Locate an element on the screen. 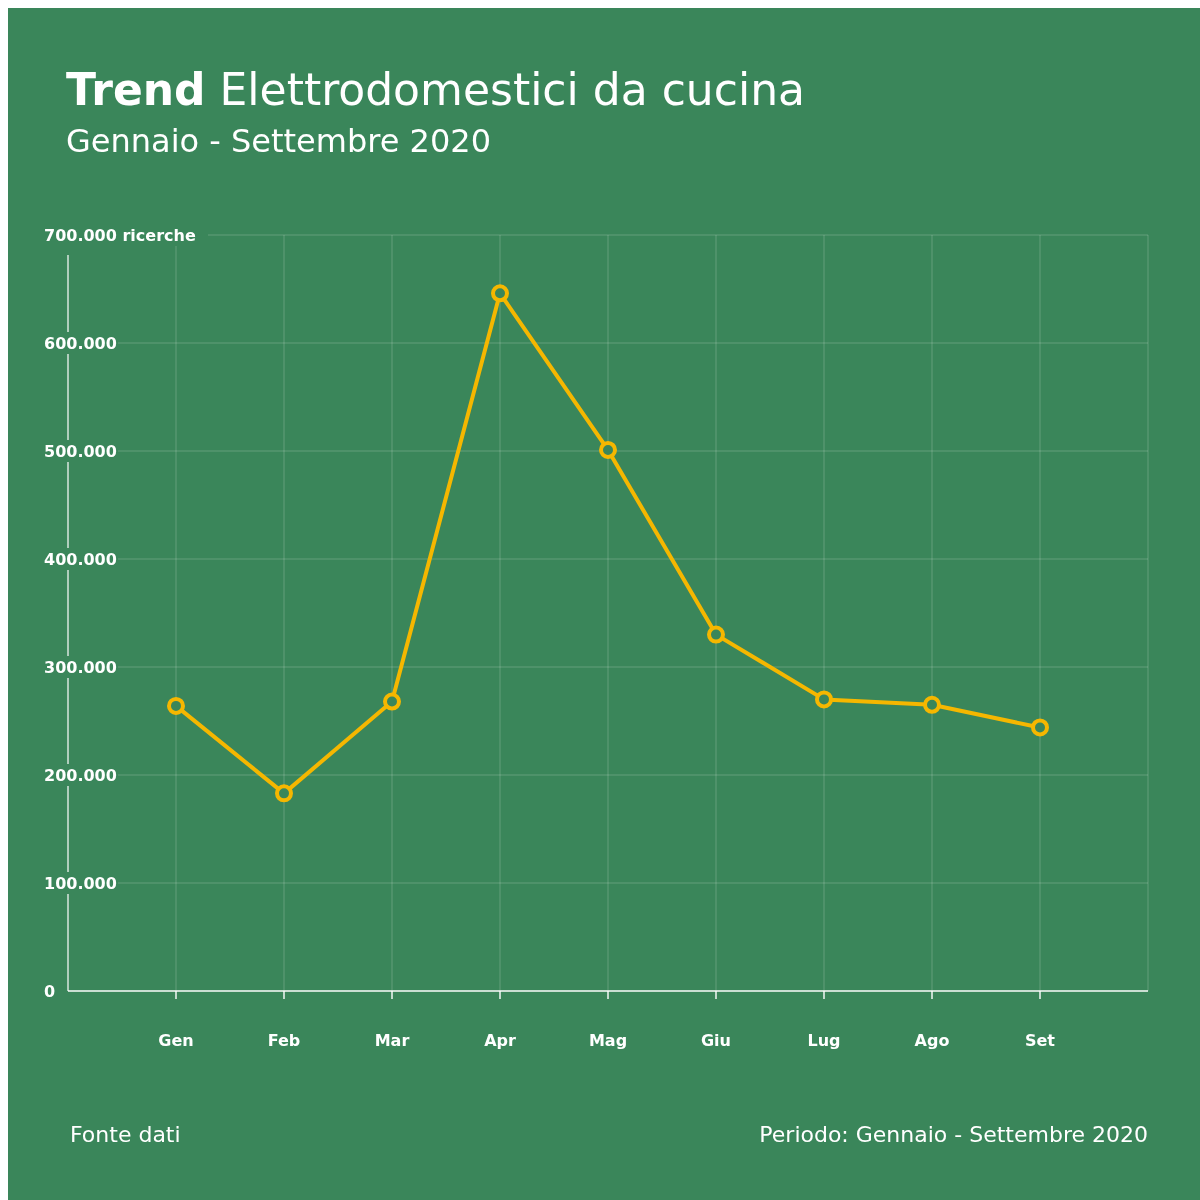 The width and height of the screenshot is (1200, 1200). x-tick-label: Apr is located at coordinates (500, 1040).